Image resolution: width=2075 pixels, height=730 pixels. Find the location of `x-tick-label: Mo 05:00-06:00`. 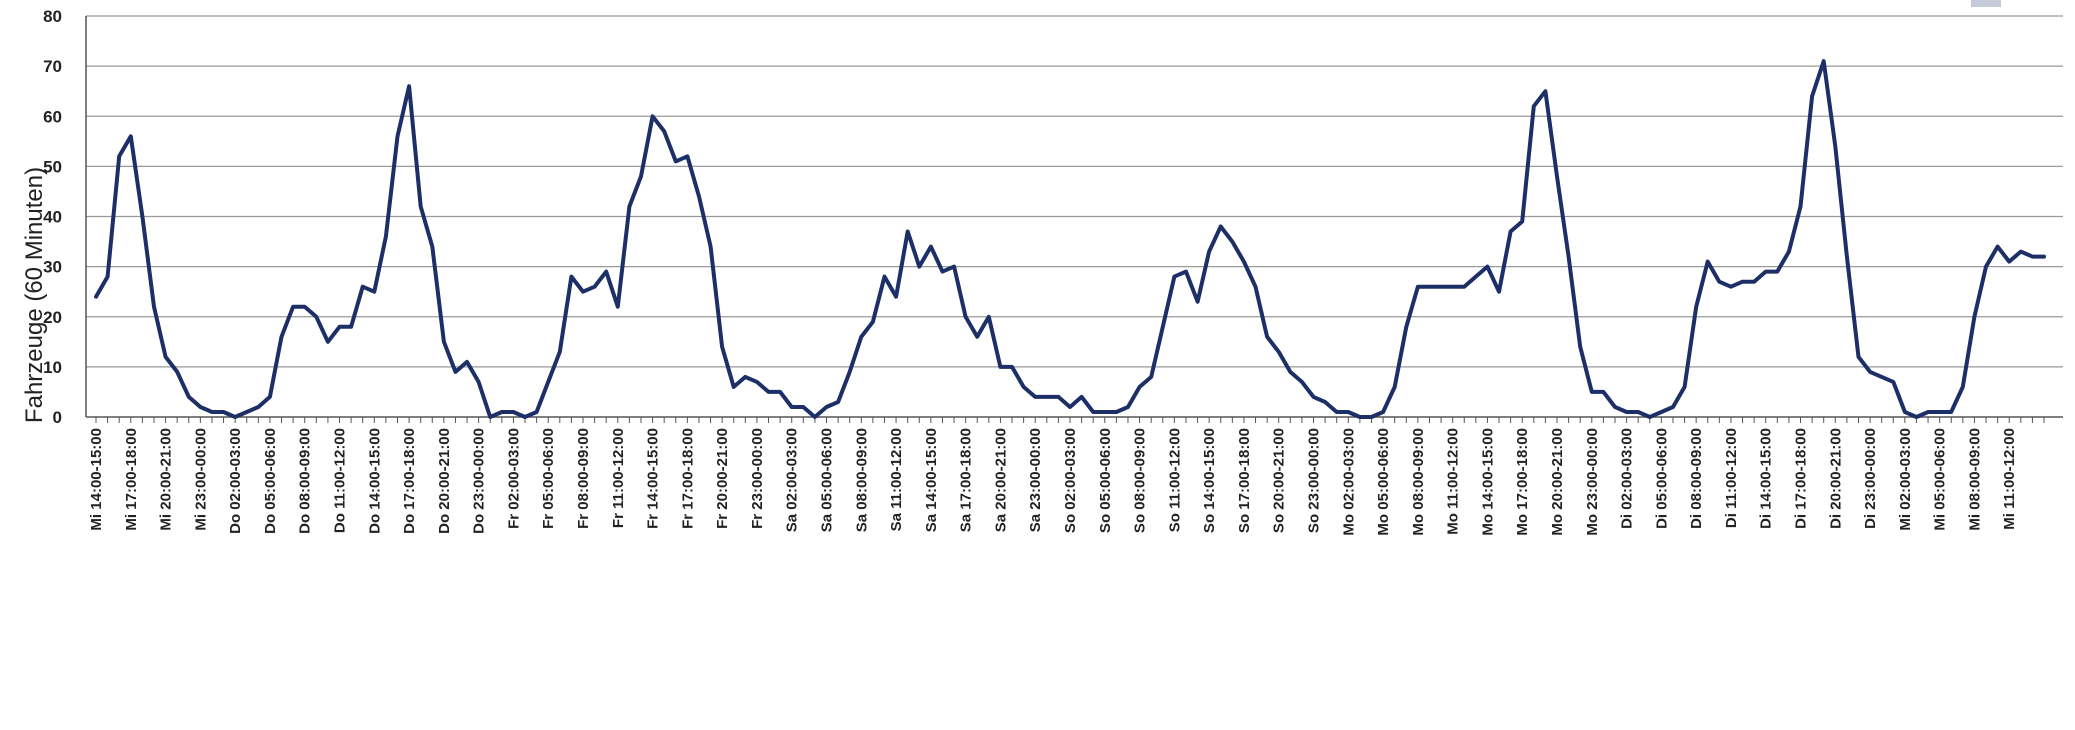

x-tick-label: Mo 05:00-06:00 is located at coordinates (1383, 482).